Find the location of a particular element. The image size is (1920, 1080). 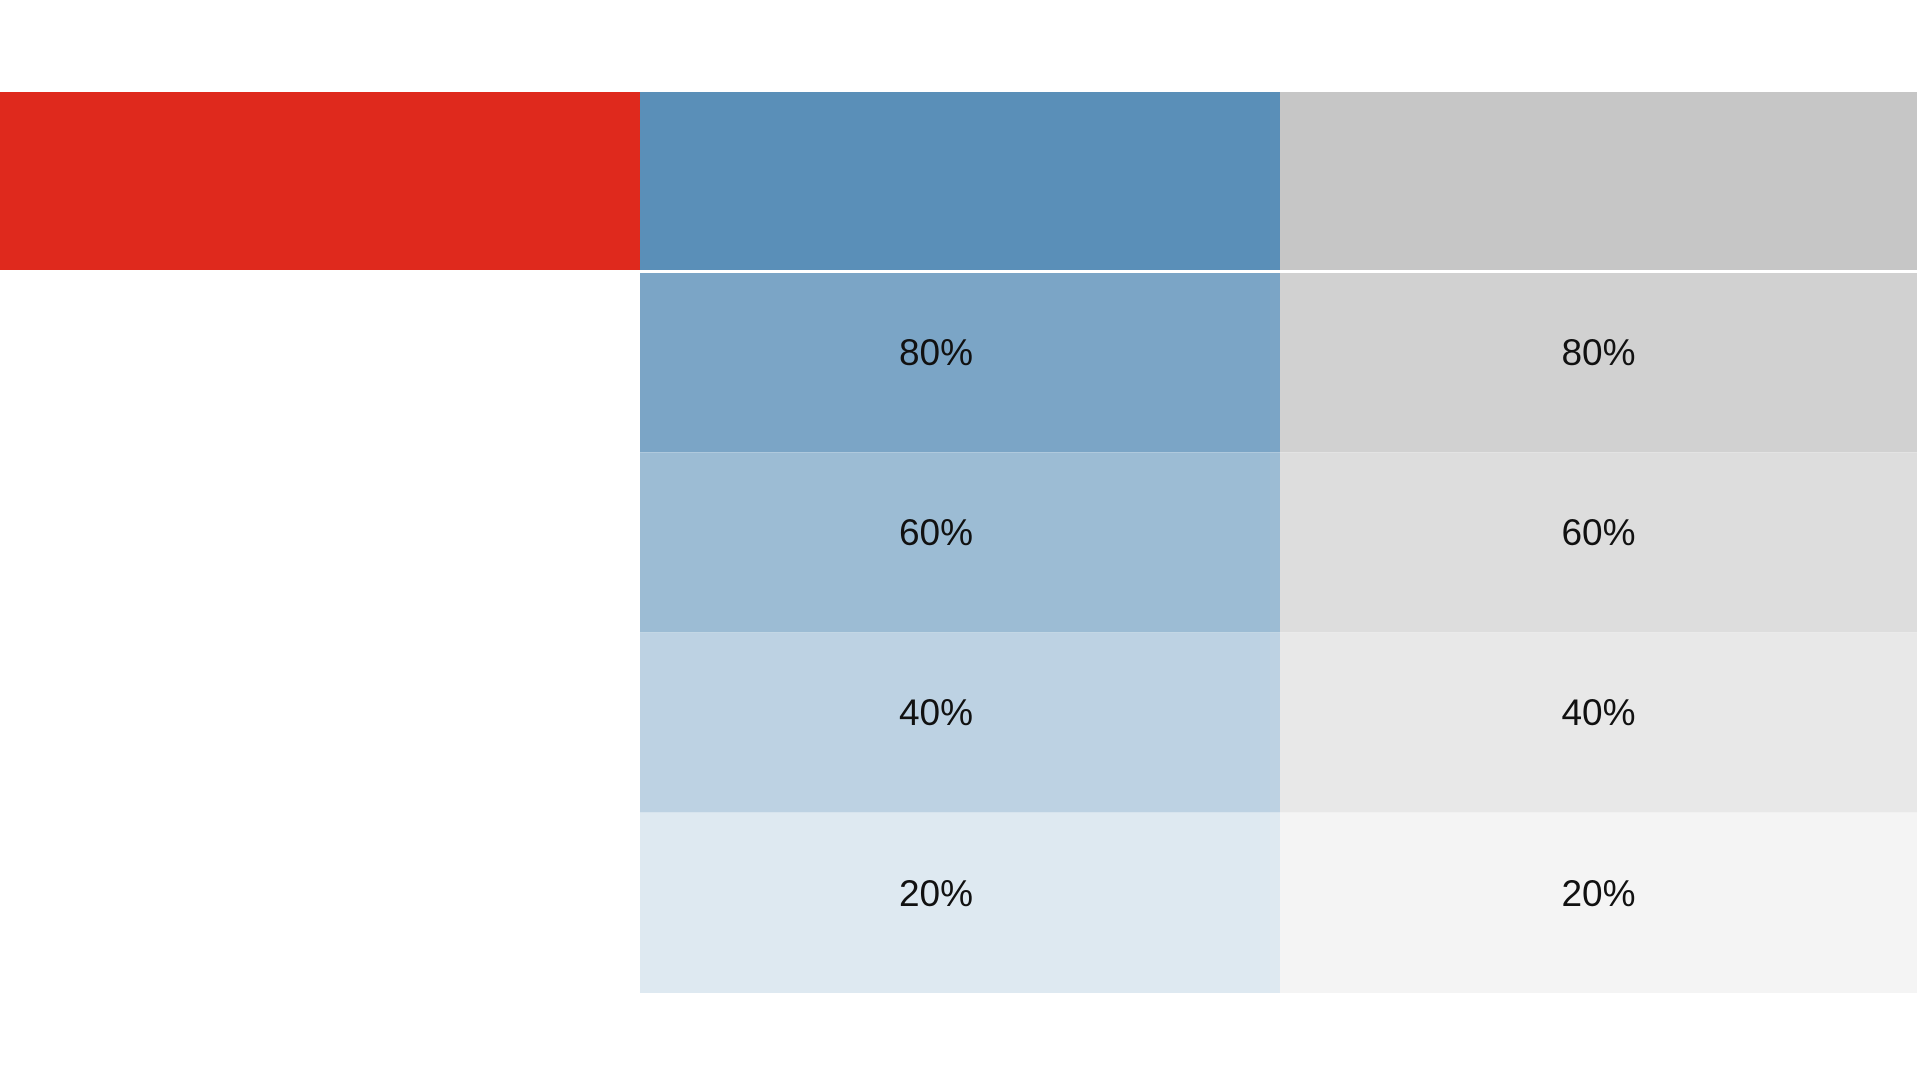

swatch-gray-60: 60% is located at coordinates (1598, 543).